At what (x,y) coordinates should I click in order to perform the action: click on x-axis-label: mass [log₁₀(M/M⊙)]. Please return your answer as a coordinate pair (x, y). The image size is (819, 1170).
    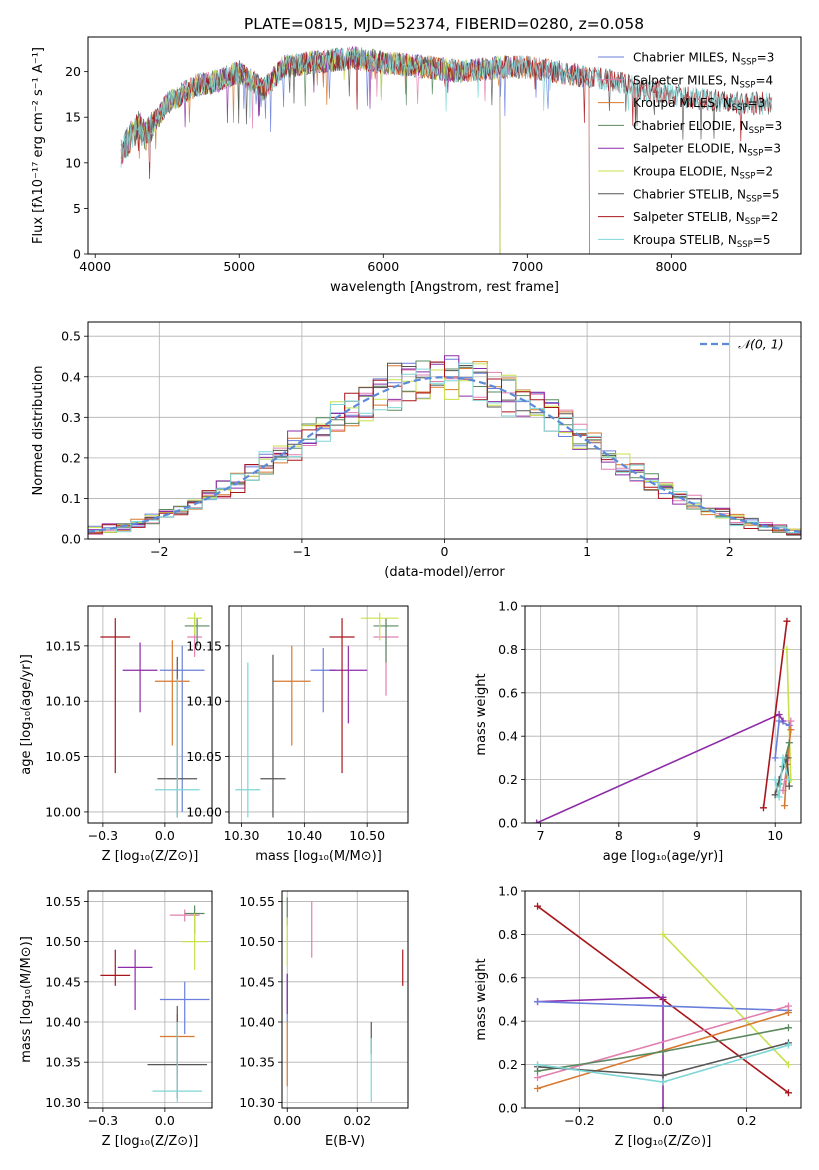
    Looking at the image, I should click on (318, 856).